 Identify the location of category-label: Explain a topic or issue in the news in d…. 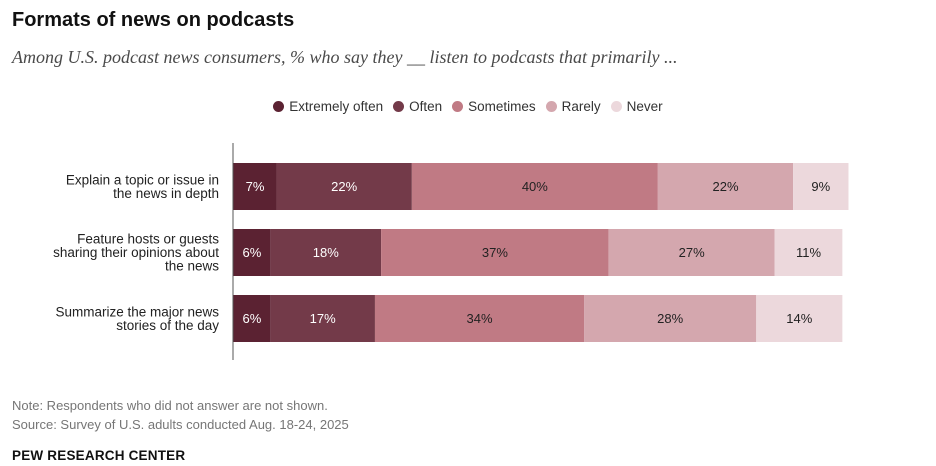
(142, 186).